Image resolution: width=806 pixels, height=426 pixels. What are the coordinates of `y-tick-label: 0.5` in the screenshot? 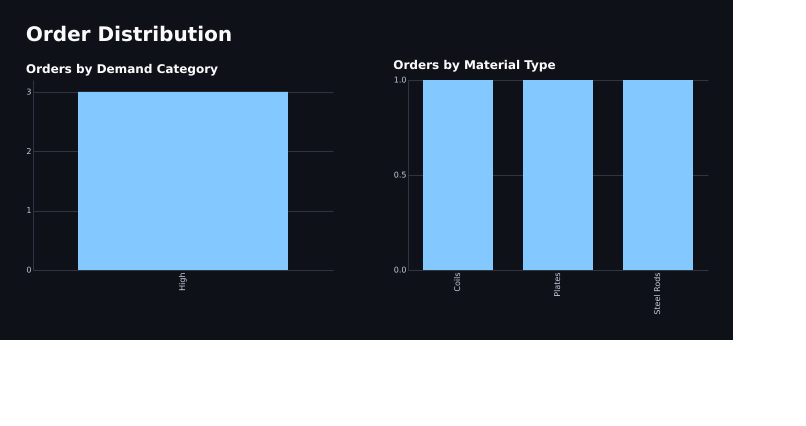 It's located at (400, 175).